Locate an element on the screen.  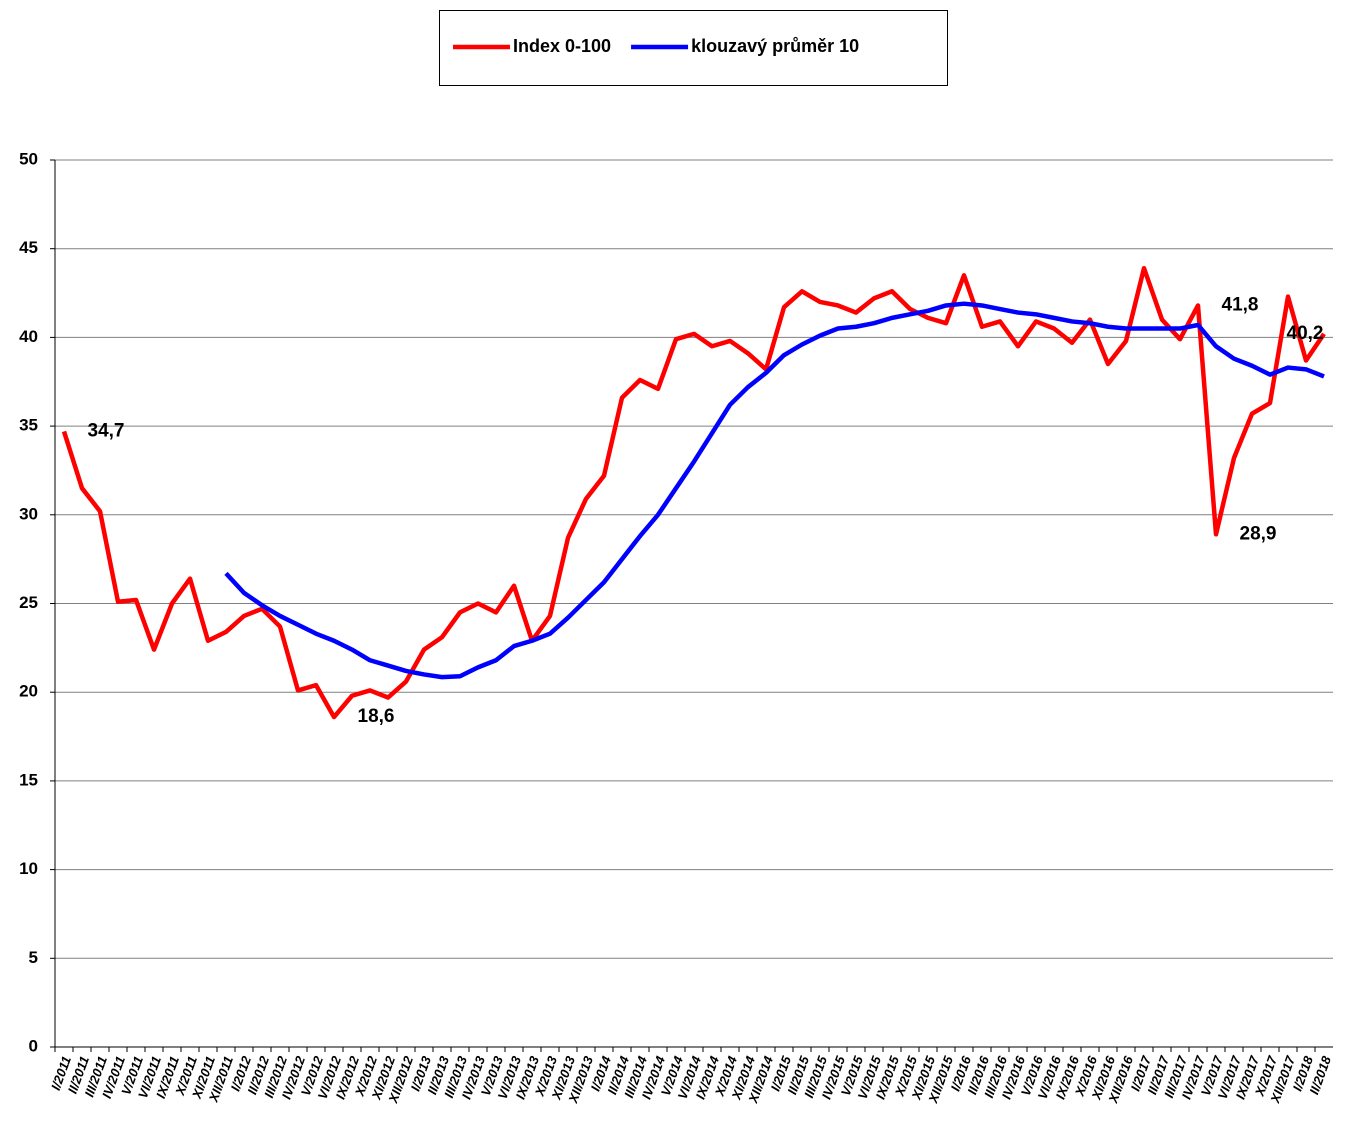
y-tick-label: 30 is located at coordinates (28, 513).